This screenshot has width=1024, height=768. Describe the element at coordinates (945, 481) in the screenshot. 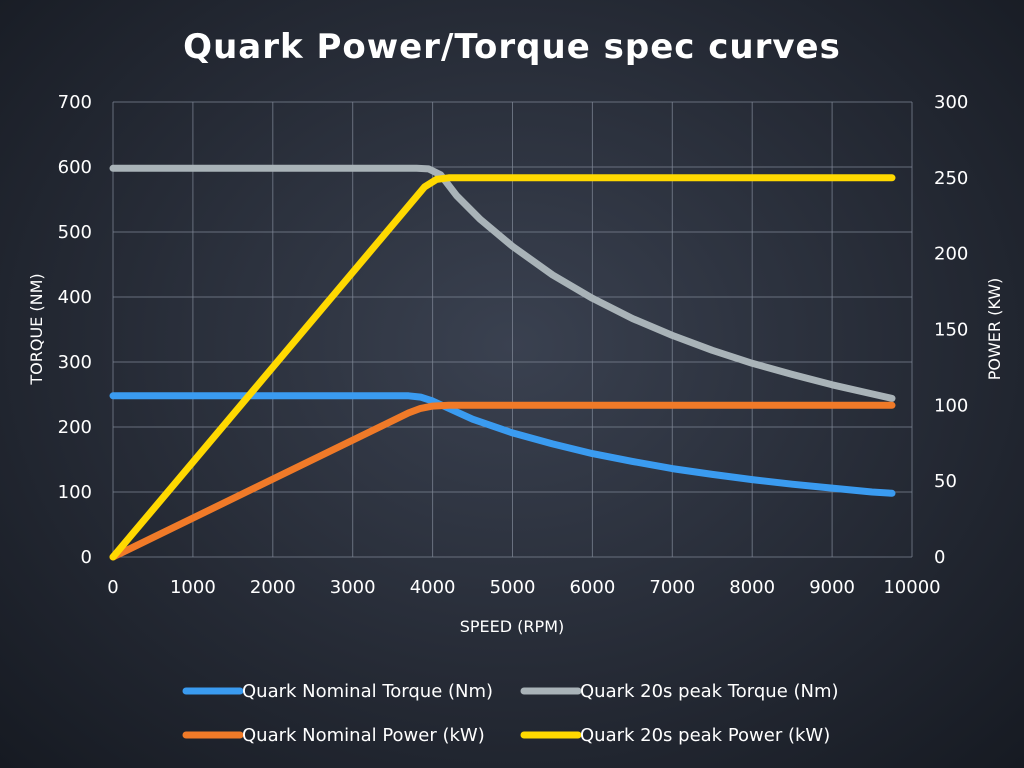

I see `y2-tick-label: 50` at that location.